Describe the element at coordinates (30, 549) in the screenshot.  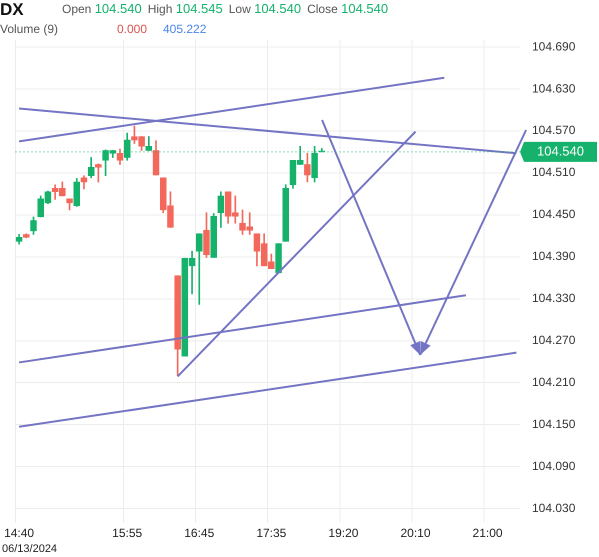
I see `text: 06/13/2024` at that location.